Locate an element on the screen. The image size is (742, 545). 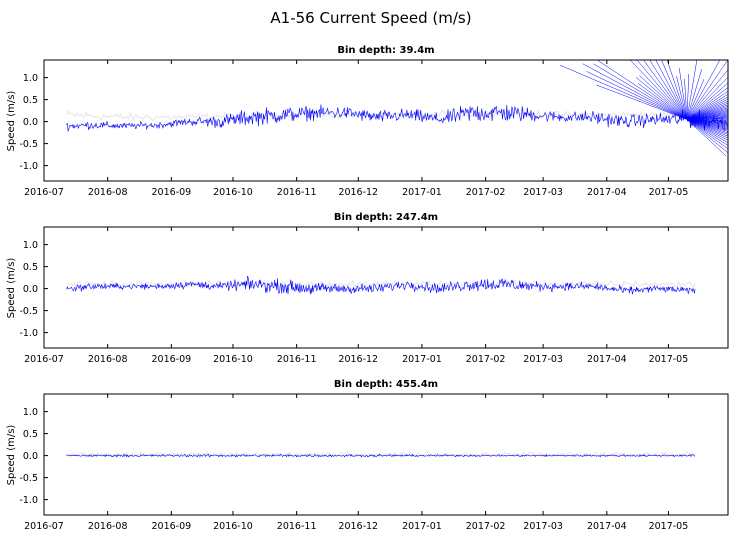
series-line-fan is located at coordinates (643, 108).